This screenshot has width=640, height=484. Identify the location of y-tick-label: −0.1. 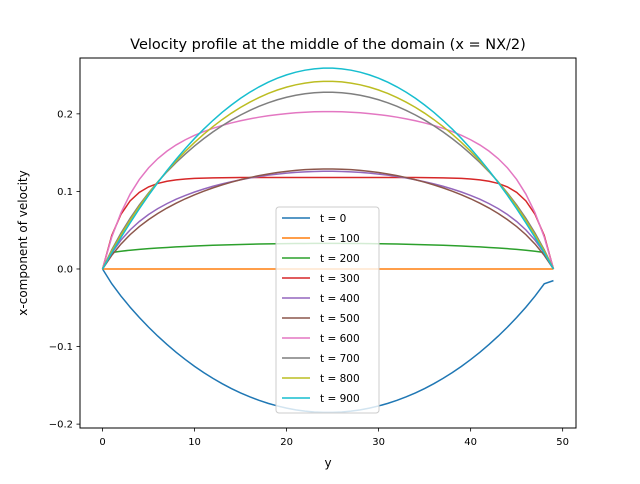
(61, 347).